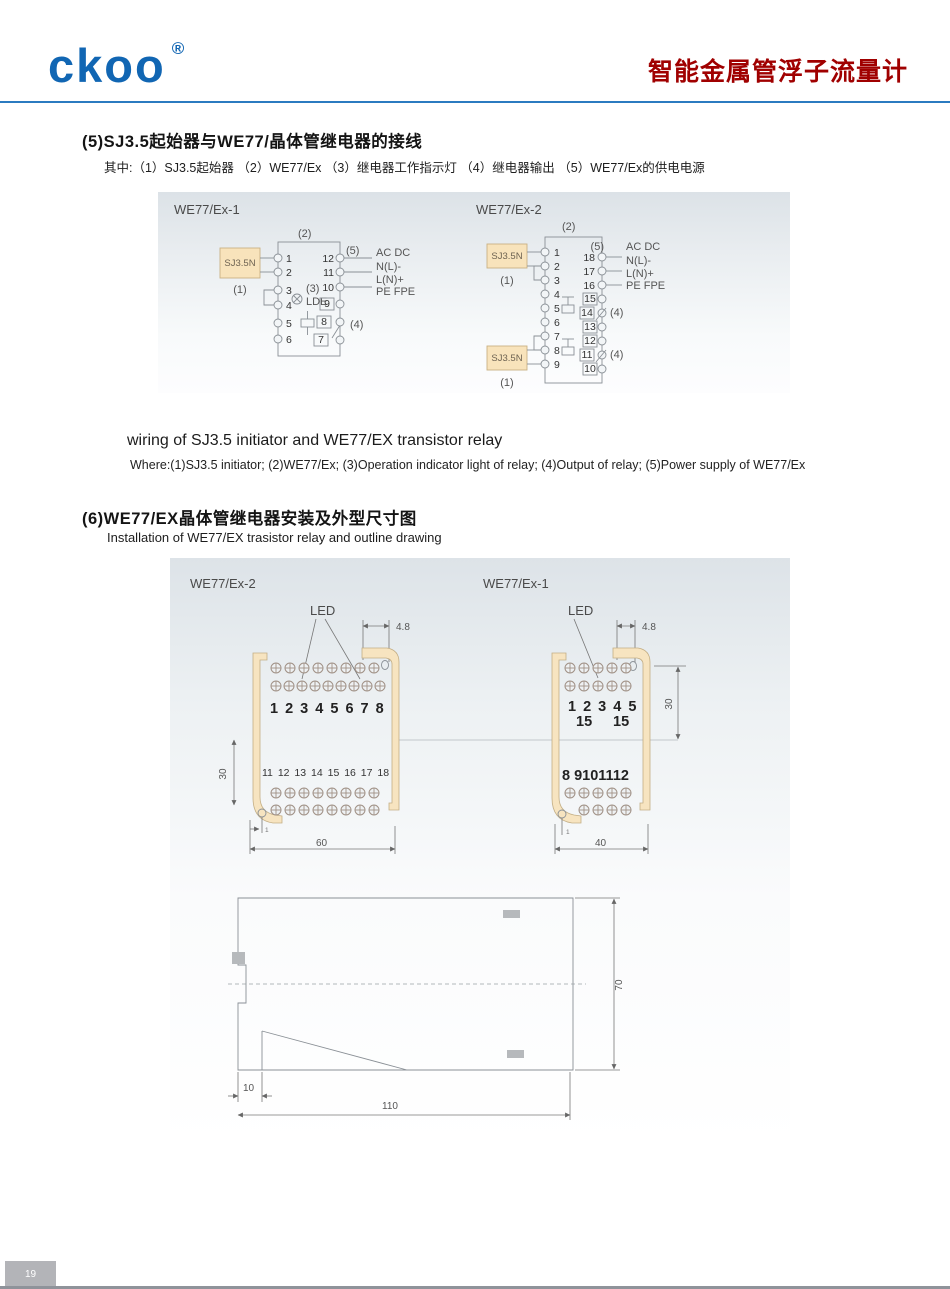 The image size is (950, 1289). What do you see at coordinates (282, 299) in the screenshot?
I see `ex1-left-terminals: 1 2 3 4 5 6` at bounding box center [282, 299].